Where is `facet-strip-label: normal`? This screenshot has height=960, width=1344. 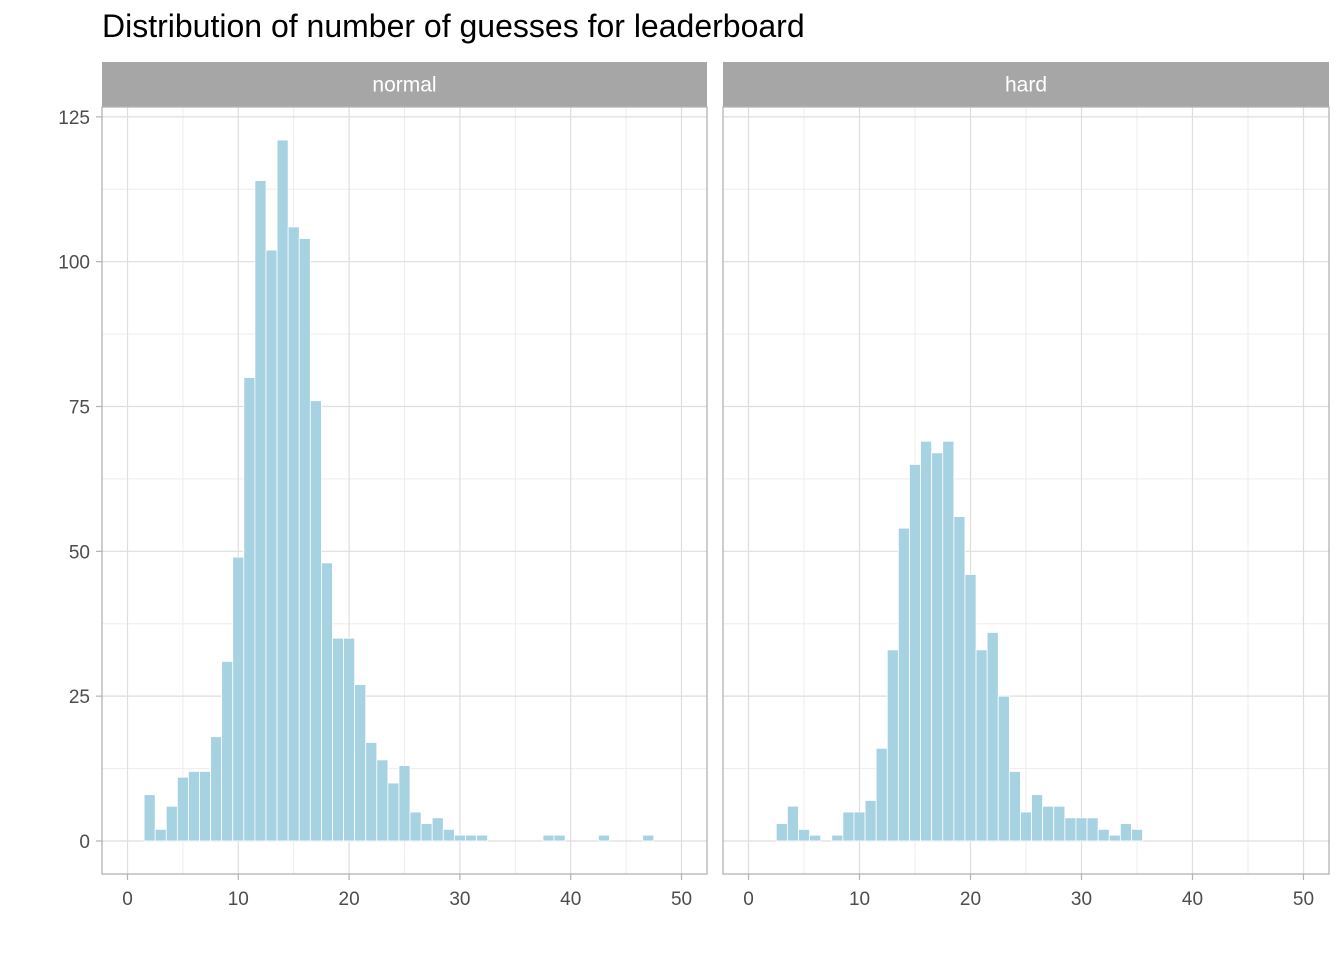 facet-strip-label: normal is located at coordinates (404, 85).